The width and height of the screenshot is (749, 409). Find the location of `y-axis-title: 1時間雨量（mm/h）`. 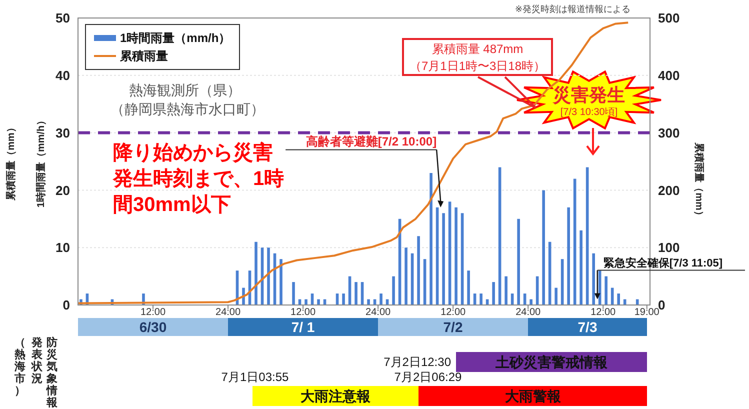

y-axis-title: 1時間雨量（mm/h） is located at coordinates (41, 161).